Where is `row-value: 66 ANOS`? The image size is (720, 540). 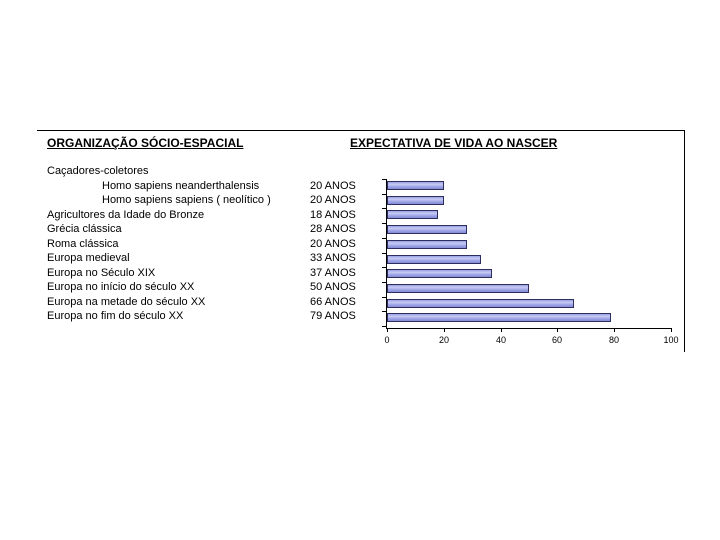
row-value: 66 ANOS is located at coordinates (333, 301).